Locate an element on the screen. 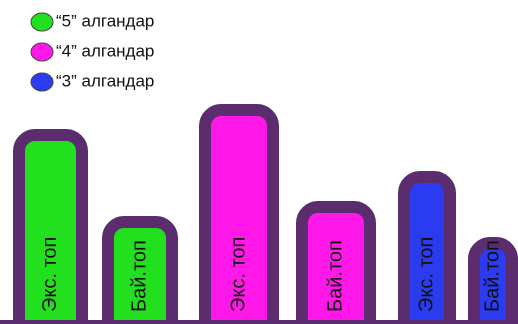  legend-label: “4” алгандар is located at coordinates (105, 50).